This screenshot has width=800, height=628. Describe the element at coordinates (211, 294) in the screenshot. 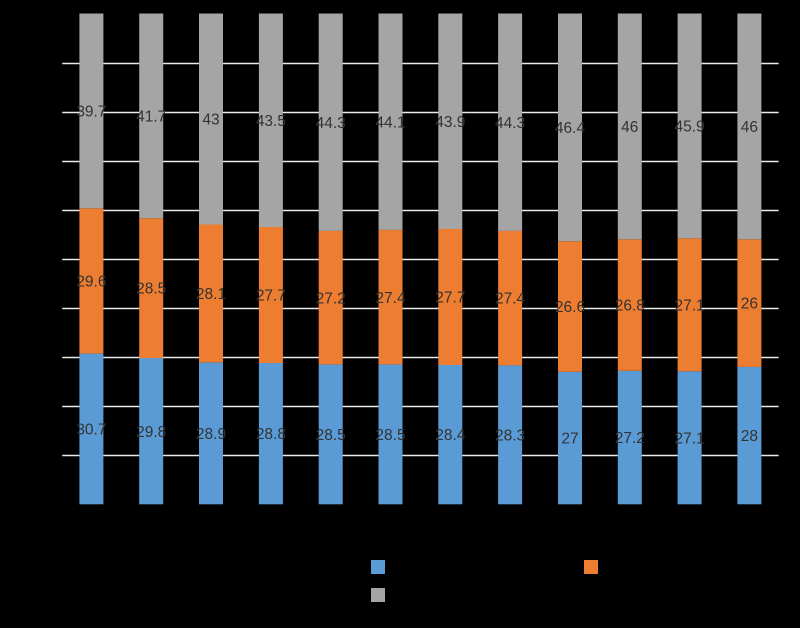

I see `svg-text: 28.1` at that location.